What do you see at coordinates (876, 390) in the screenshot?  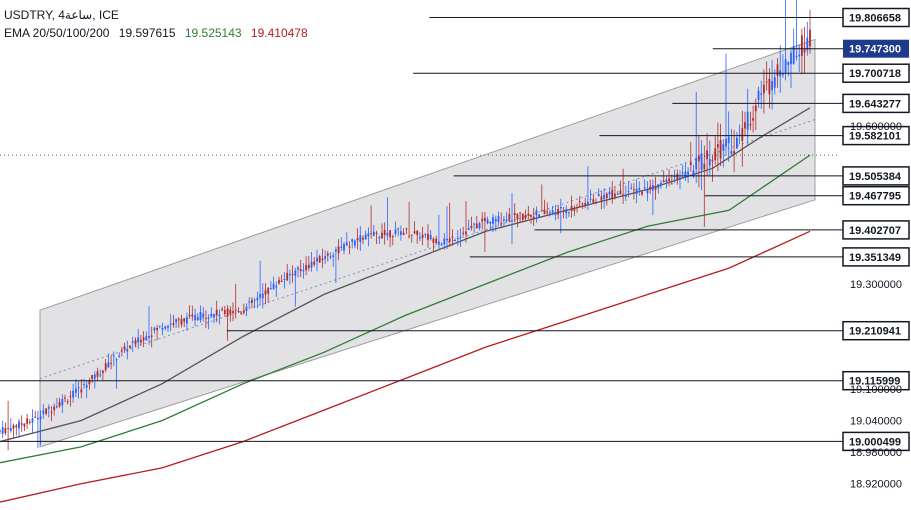 I see `axis-tick-label: 19.100000` at bounding box center [876, 390].